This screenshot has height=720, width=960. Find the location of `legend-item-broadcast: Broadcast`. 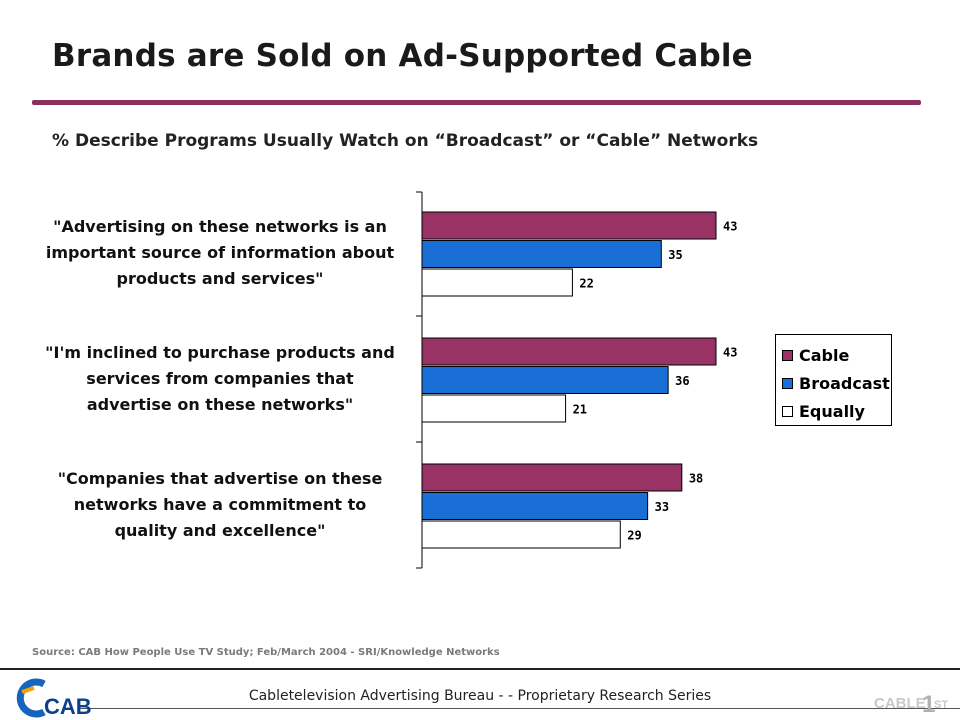

legend-item-broadcast: Broadcast is located at coordinates (836, 383).